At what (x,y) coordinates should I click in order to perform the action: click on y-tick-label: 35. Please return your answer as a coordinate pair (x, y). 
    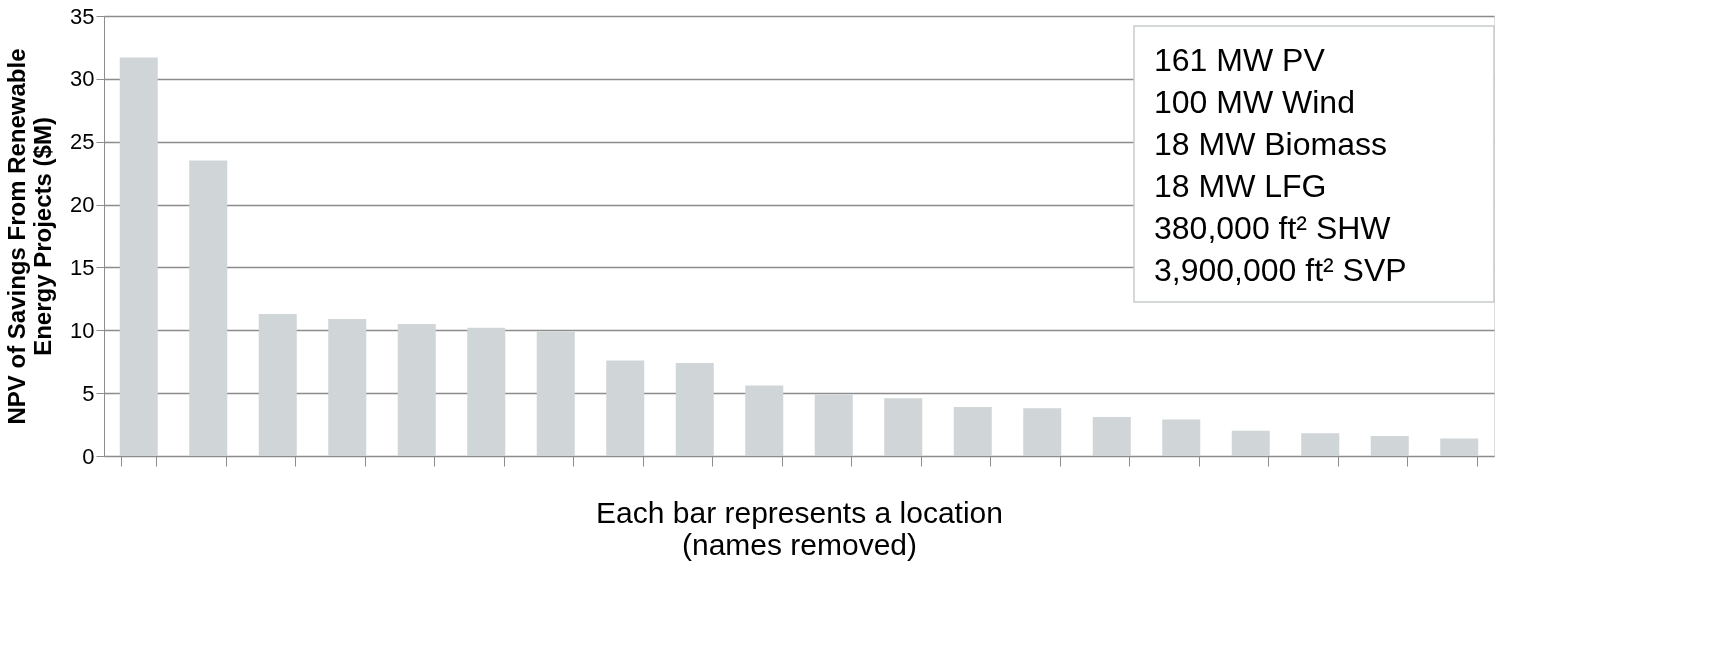
    Looking at the image, I should click on (82, 16).